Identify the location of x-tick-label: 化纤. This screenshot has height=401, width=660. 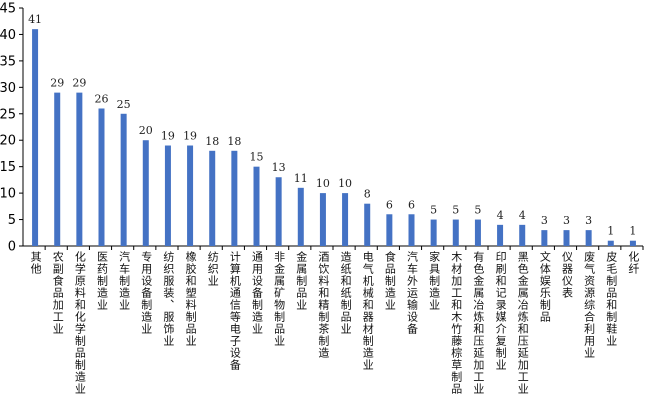
(633, 263).